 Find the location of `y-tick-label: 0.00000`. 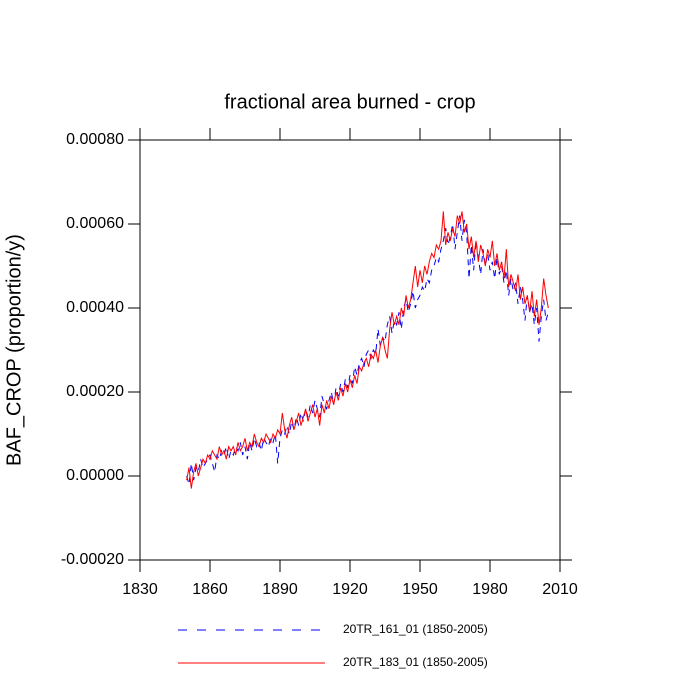

y-tick-label: 0.00000 is located at coordinates (95, 475).